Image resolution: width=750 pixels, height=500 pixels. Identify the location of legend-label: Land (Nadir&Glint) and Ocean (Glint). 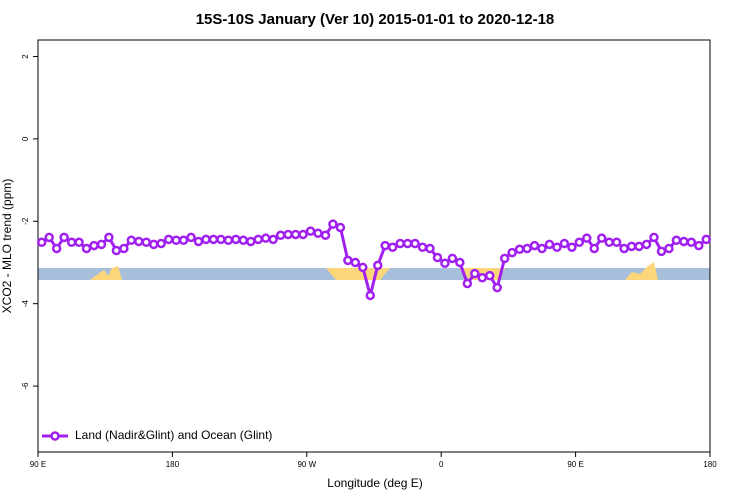
(173, 435).